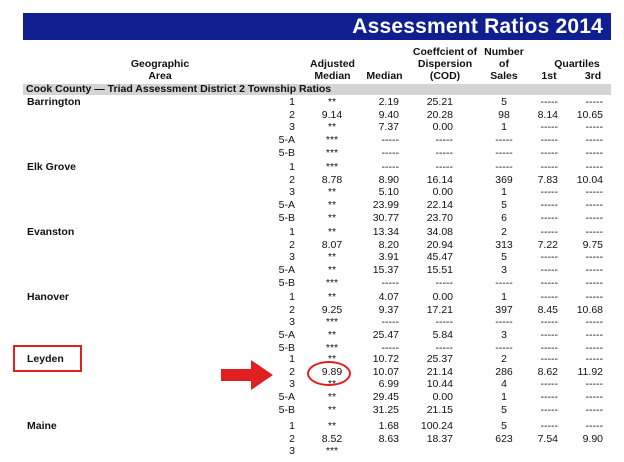  What do you see at coordinates (547, 179) in the screenshot?
I see `cell-q1: 7.83` at bounding box center [547, 179].